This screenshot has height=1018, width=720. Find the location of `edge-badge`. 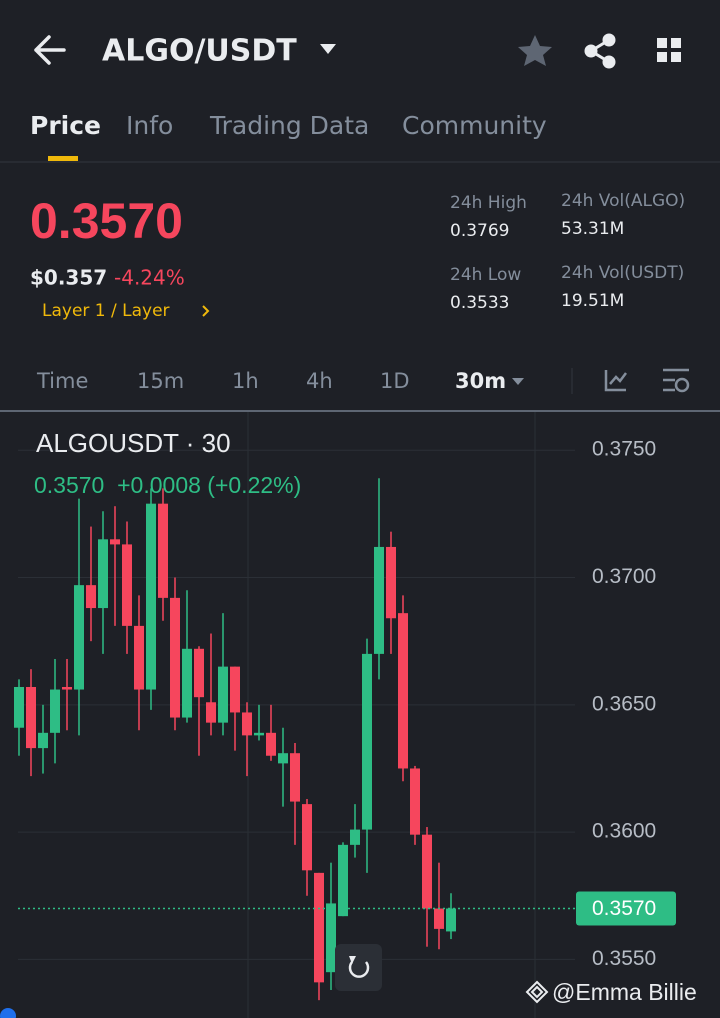

edge-badge is located at coordinates (8, 1013).